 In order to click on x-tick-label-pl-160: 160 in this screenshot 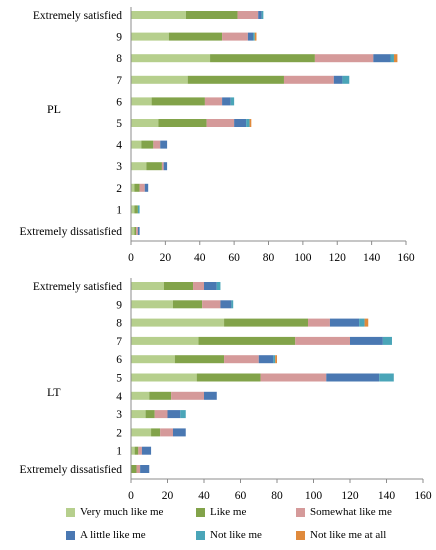, I will do `click(406, 258)`.